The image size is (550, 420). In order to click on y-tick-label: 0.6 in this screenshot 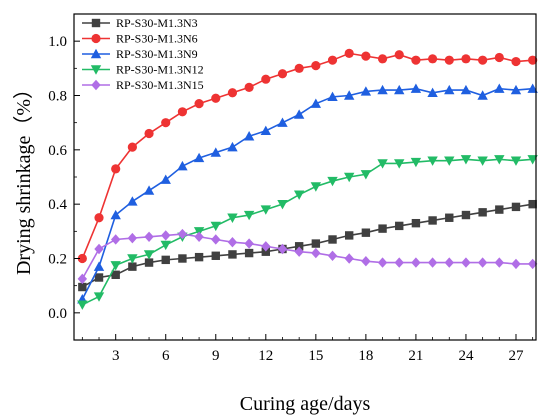, I will do `click(57, 151)`.